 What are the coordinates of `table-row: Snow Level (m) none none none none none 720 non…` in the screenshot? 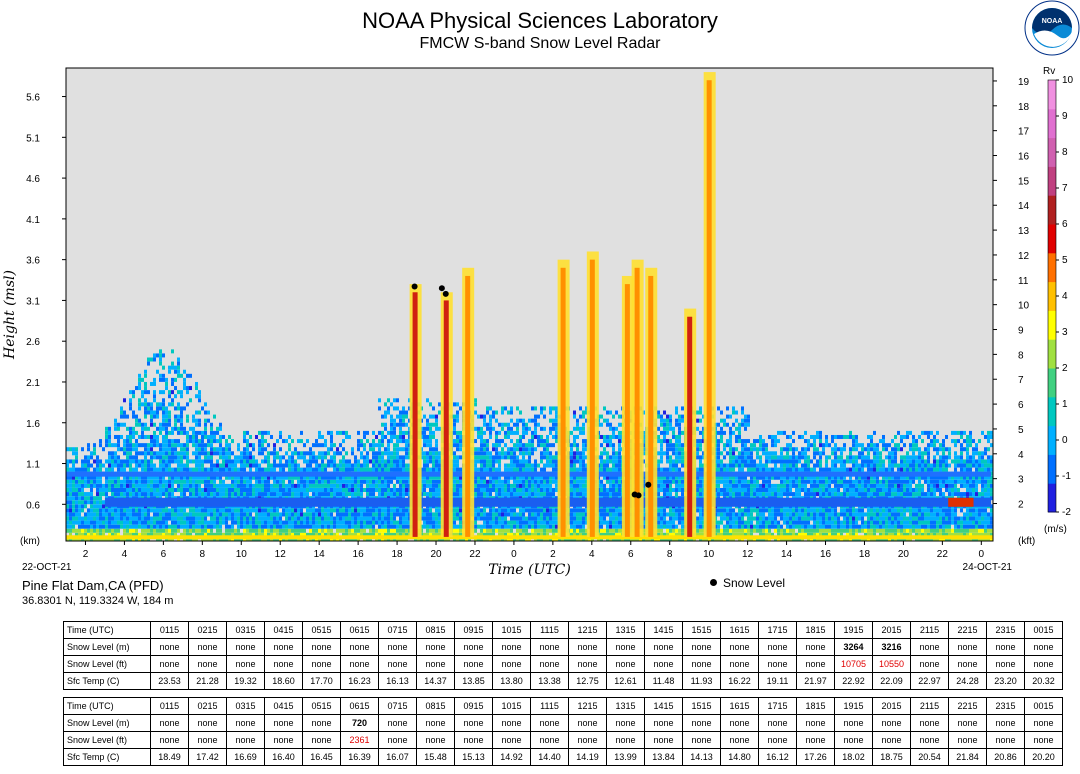 It's located at (563, 723).